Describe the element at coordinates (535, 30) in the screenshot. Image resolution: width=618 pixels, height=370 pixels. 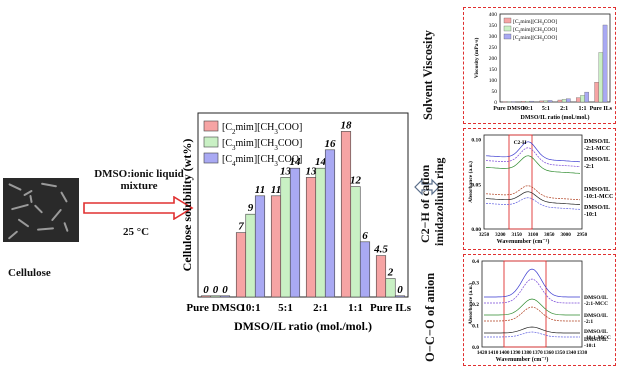
I see `visc-legend-label-1: [C3mim][CH3COO]` at that location.